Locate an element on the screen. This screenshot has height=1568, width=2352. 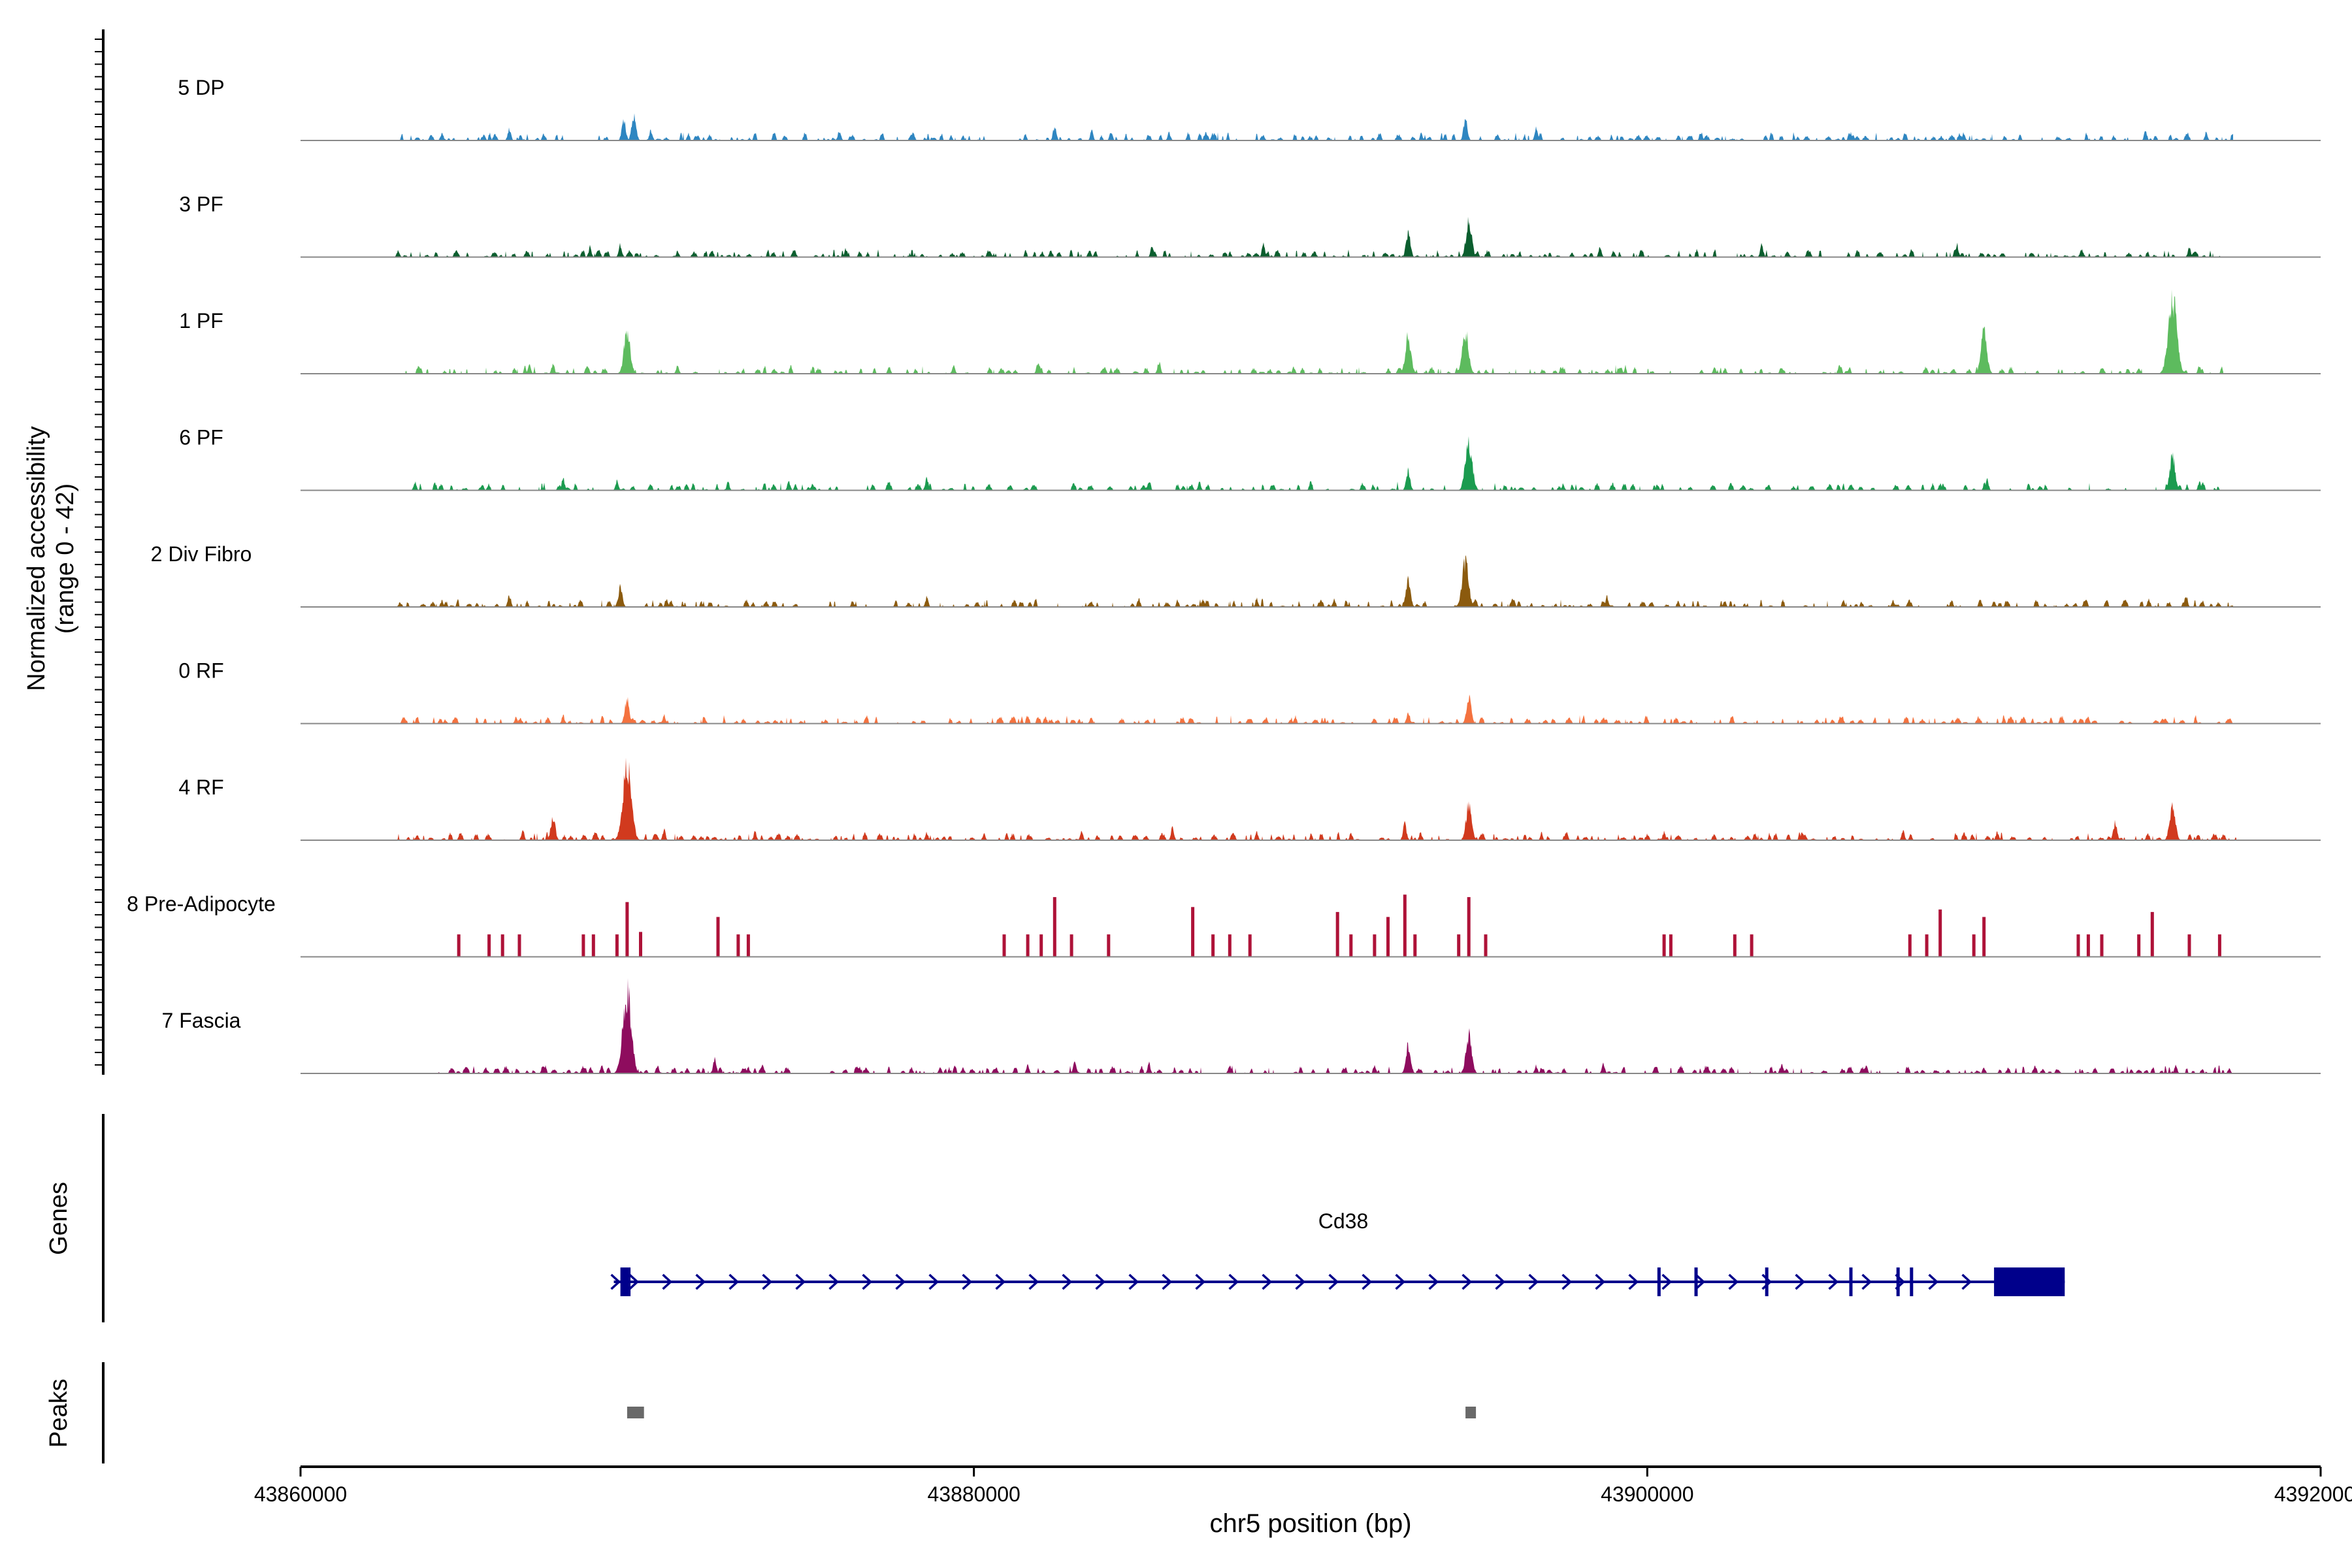
track-label: 1 PF is located at coordinates (201, 321).